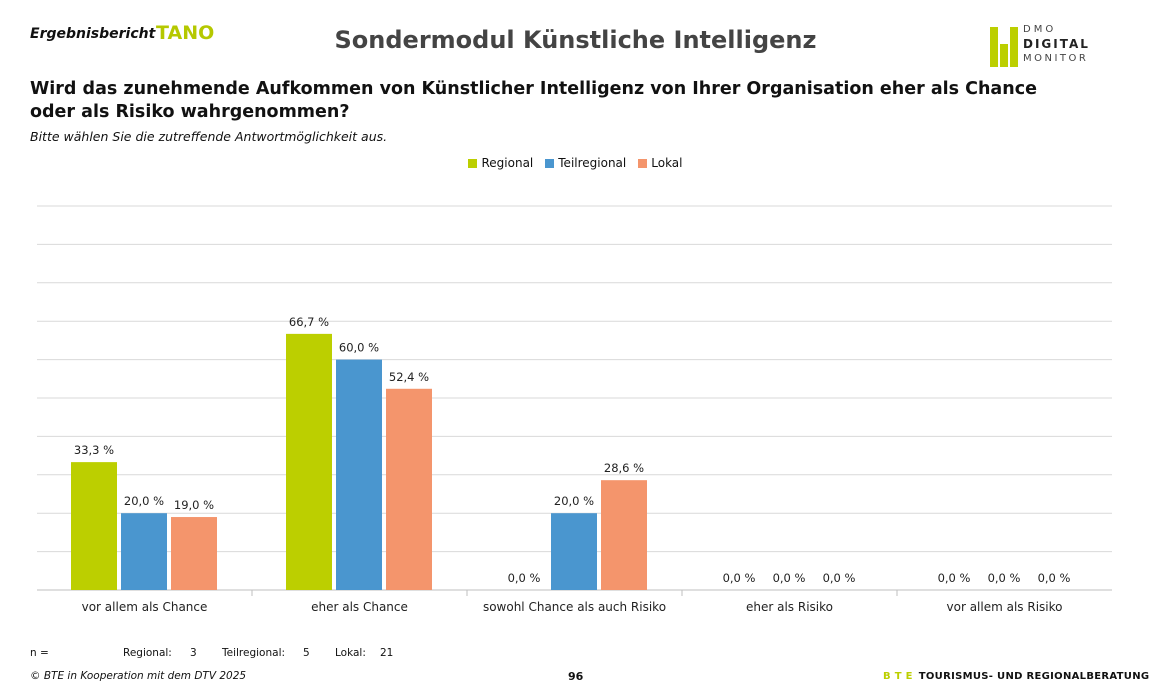 This screenshot has height=694, width=1151. What do you see at coordinates (309, 322) in the screenshot?
I see `data-label: 66,7 %` at bounding box center [309, 322].